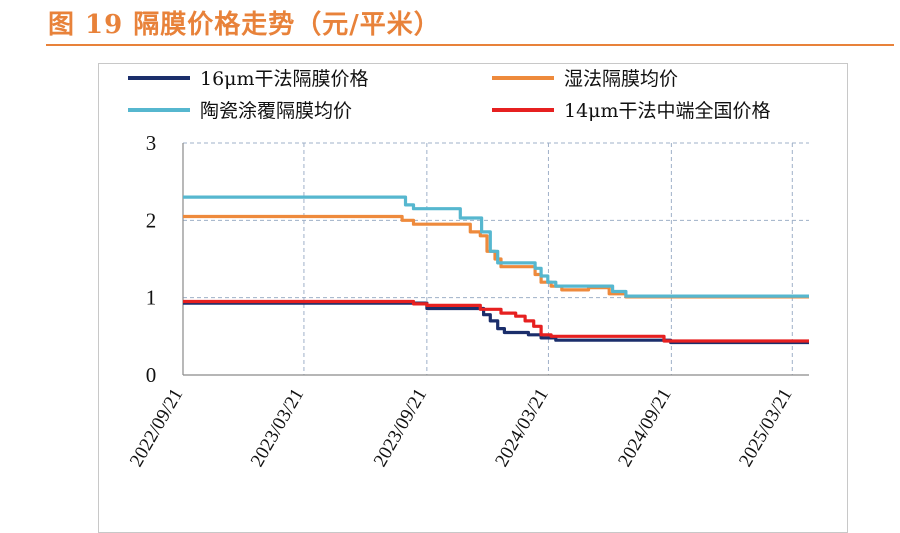 The image size is (900, 533). I want to click on legend-label-1: 湿法隔膜均价, so click(621, 79).